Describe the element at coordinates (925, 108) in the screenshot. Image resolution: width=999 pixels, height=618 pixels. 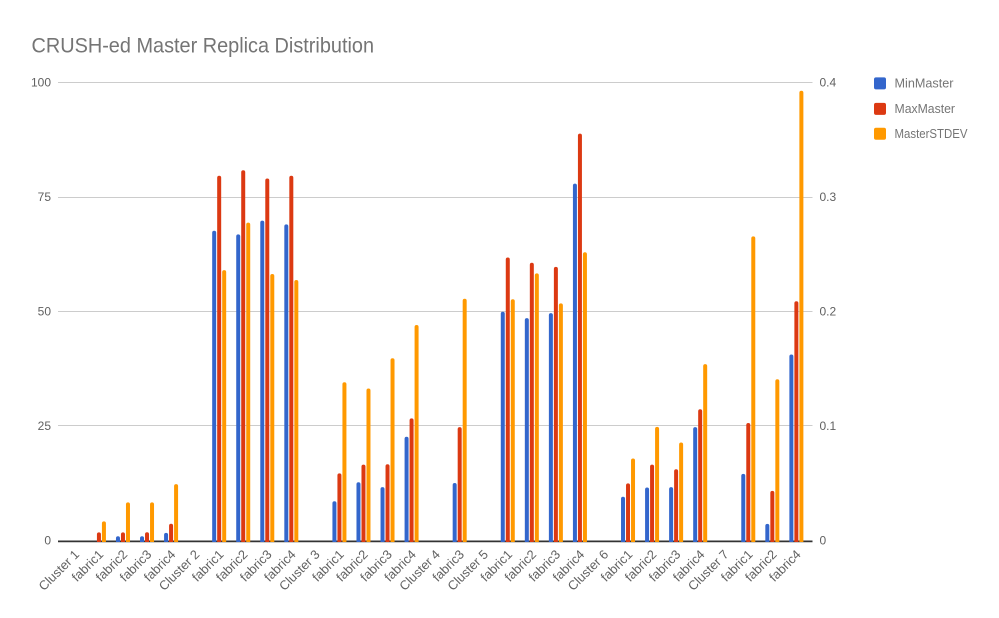
I see `svg-text: MaxMaster` at that location.